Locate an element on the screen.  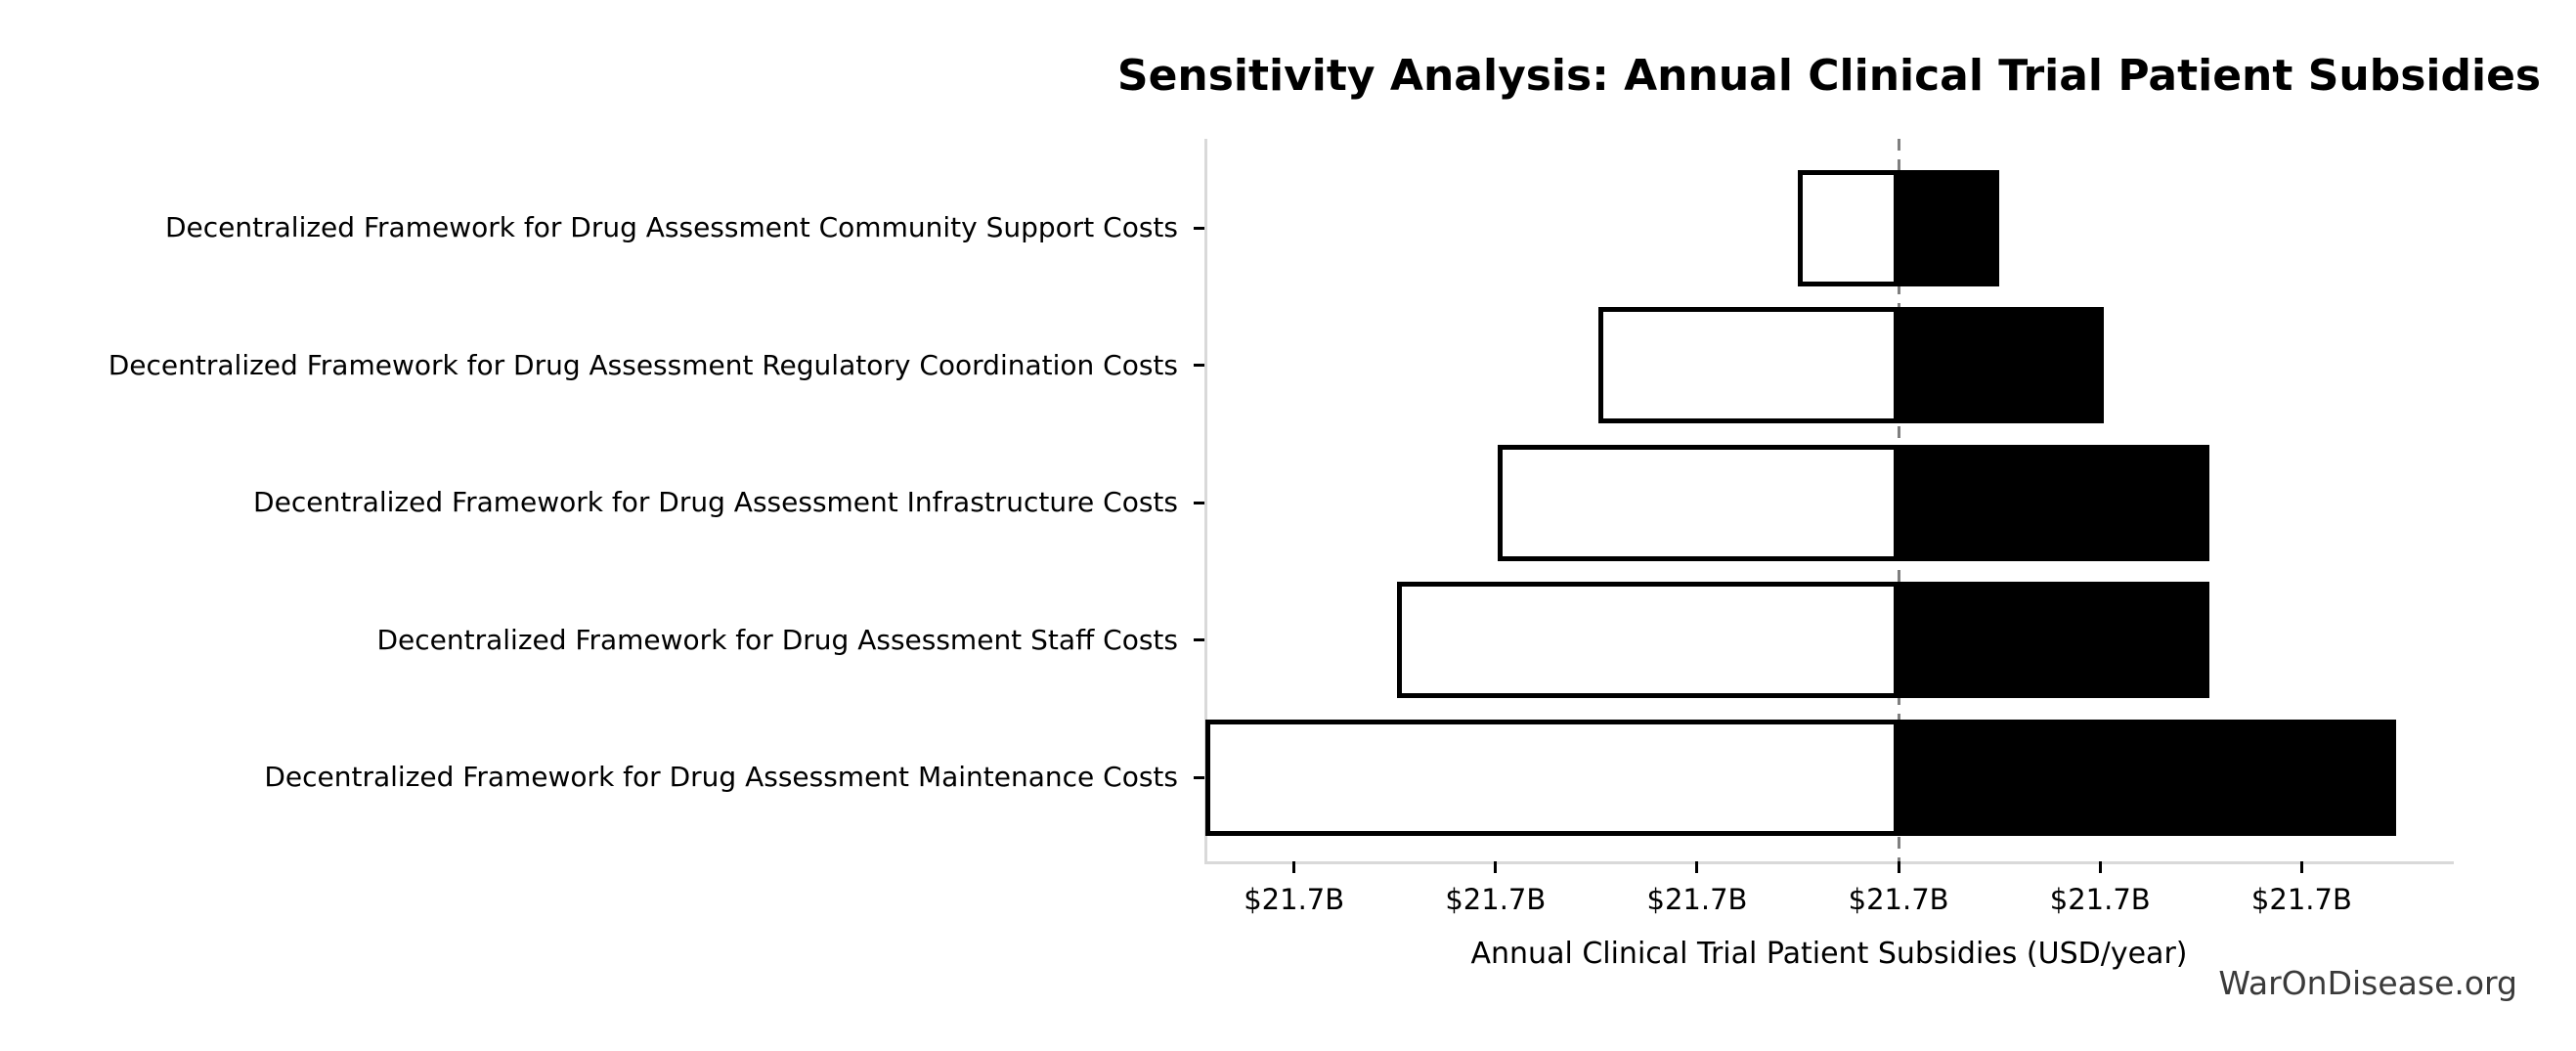
watermark-text: WarOnDisease.org is located at coordinates (2367, 983).